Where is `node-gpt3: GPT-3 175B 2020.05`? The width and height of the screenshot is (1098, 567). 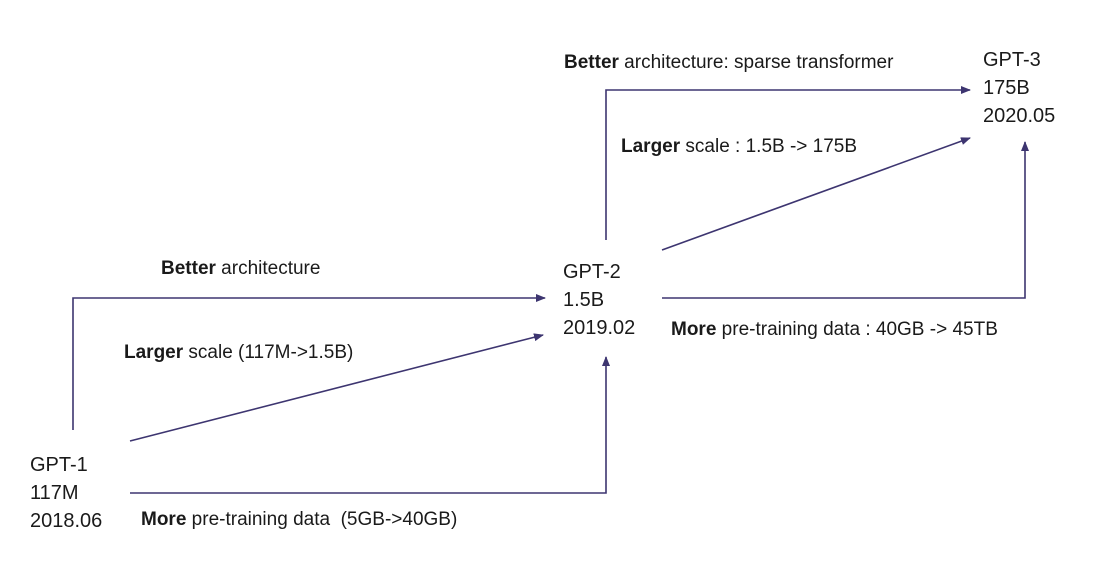
node-gpt3: GPT-3 175B 2020.05 is located at coordinates (1019, 88).